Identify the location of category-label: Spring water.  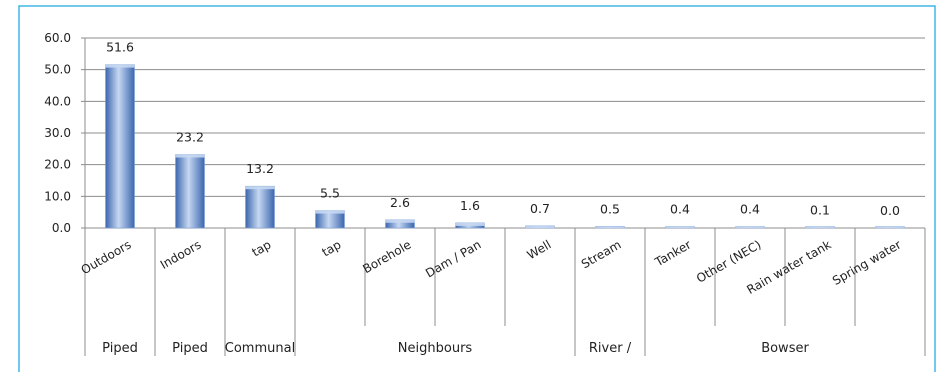
(867, 262).